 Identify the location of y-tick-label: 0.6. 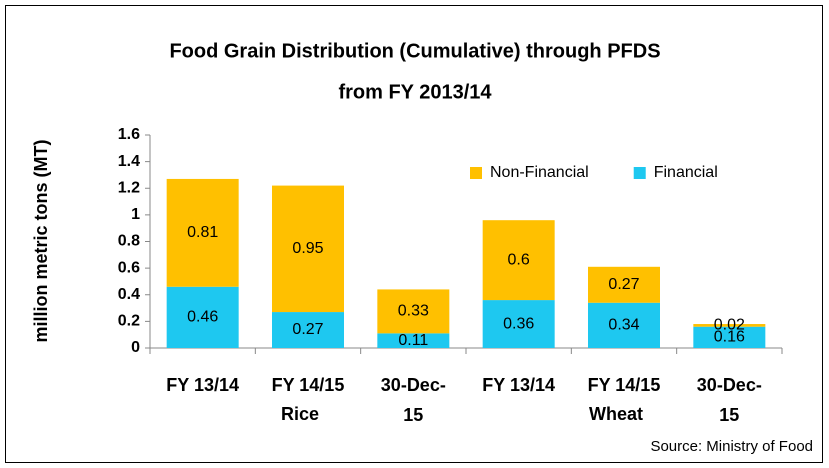
(129, 267).